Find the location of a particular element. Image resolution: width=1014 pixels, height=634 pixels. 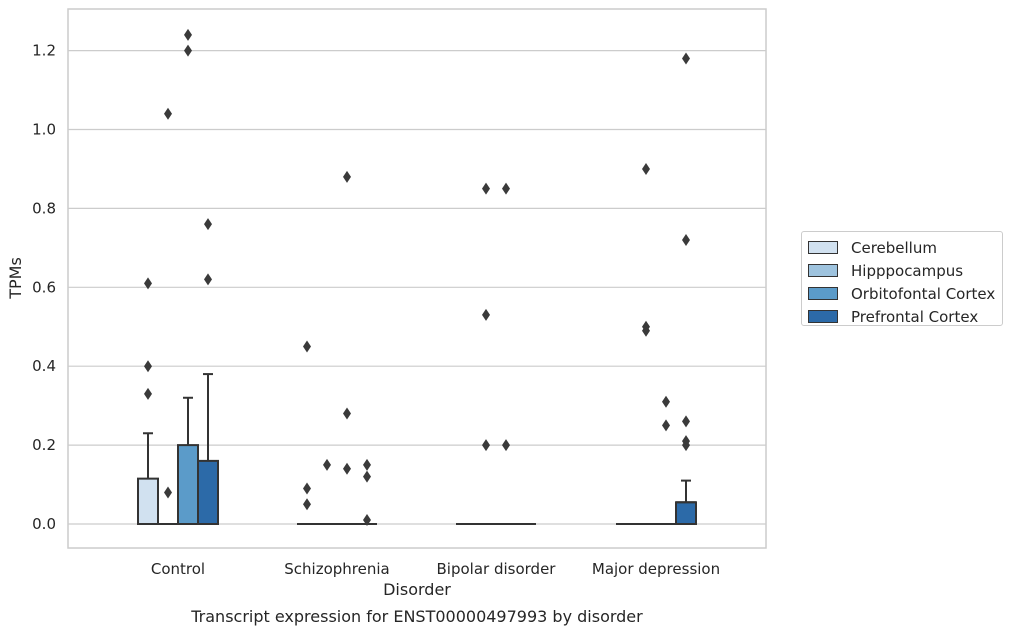

x-tick-label: Bipolar disorder is located at coordinates (497, 569).